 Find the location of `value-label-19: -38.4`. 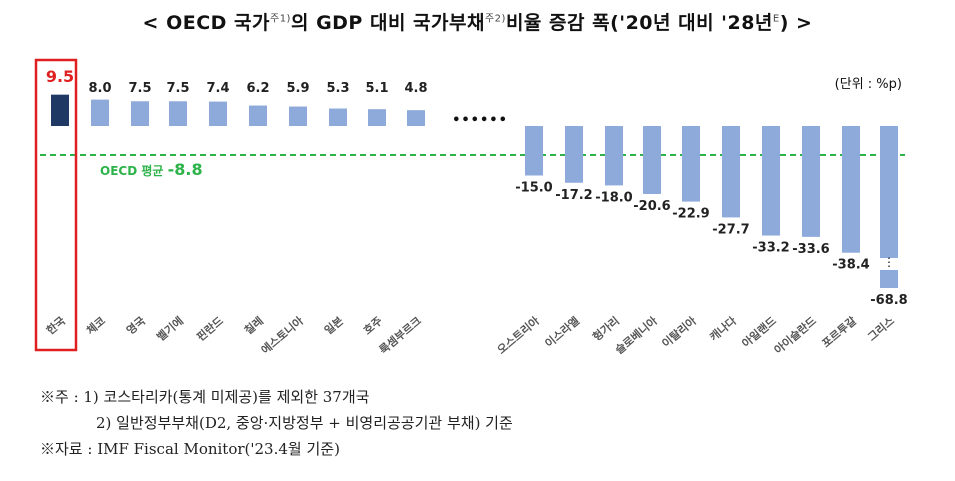

value-label-19: -38.4 is located at coordinates (850, 265).